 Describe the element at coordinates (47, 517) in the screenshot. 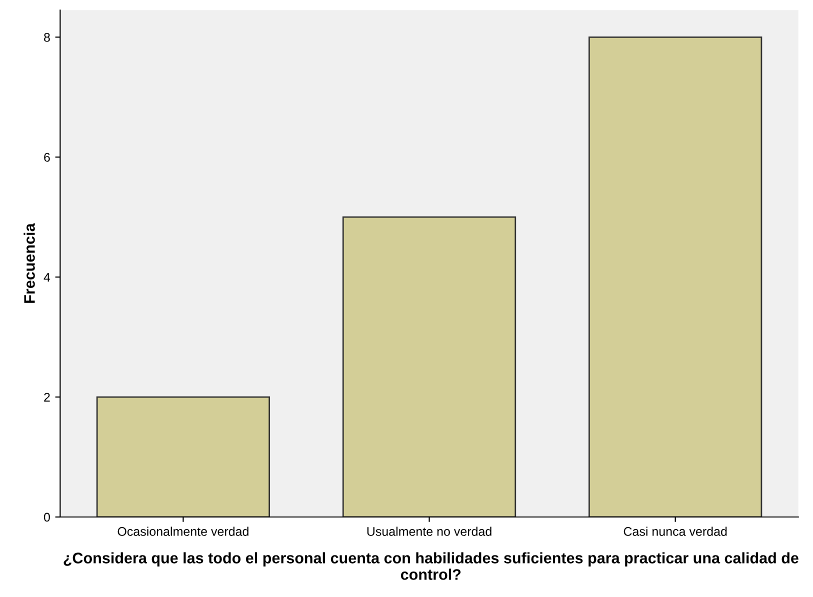

I see `y-tick-label: 0` at that location.